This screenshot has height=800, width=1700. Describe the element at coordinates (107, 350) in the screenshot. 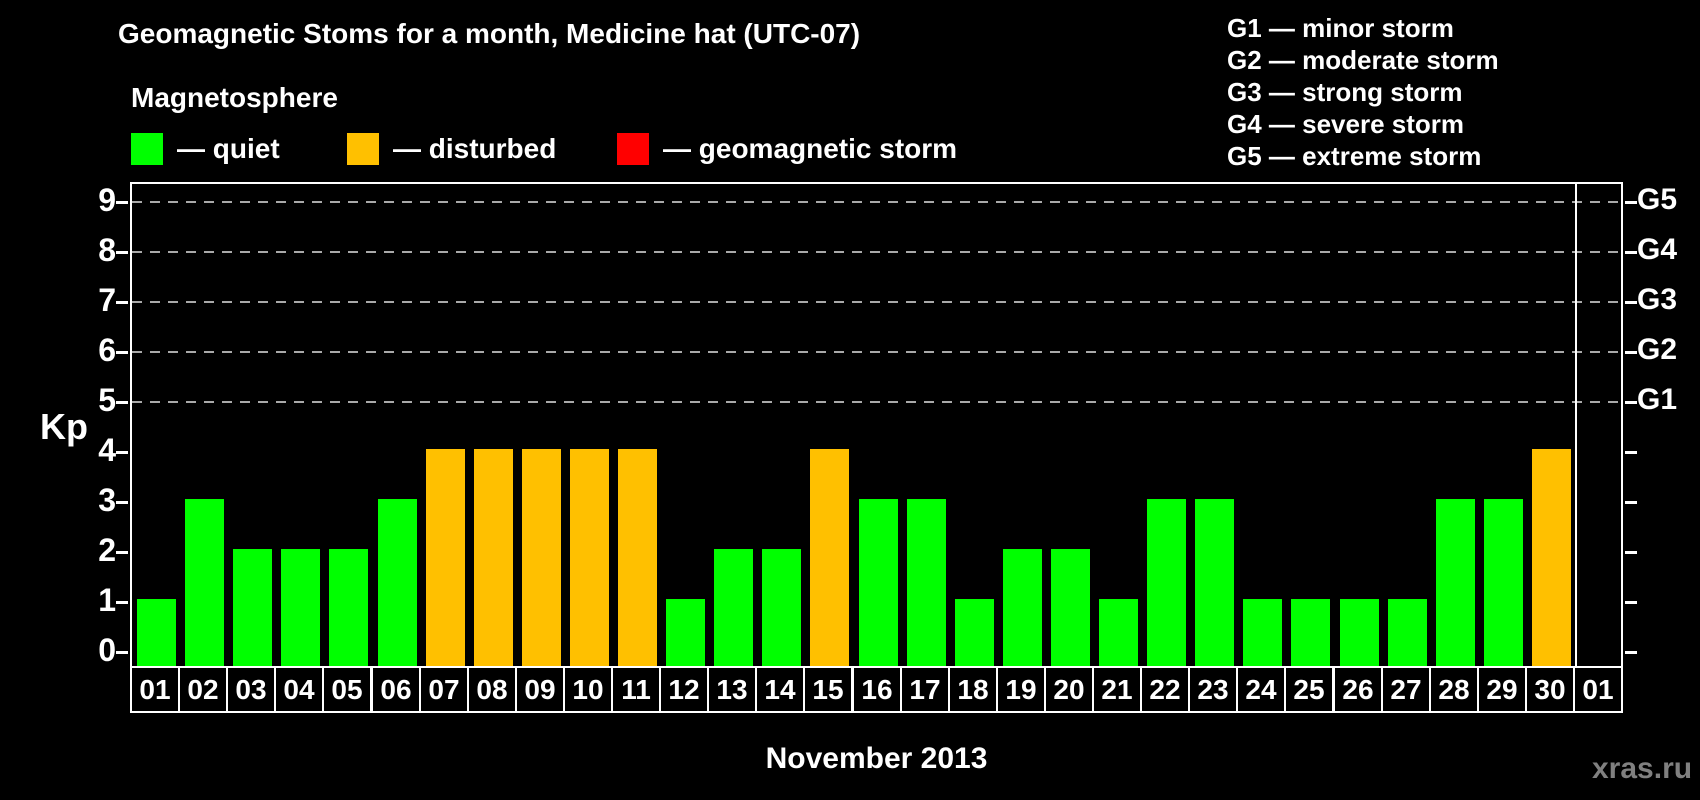

I see `y-tick-label-6: 6` at that location.